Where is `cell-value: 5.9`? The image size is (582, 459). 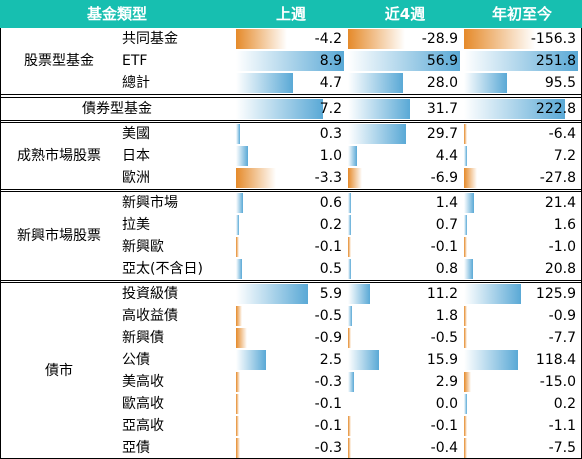 cell-value: 5.9 is located at coordinates (330, 294).